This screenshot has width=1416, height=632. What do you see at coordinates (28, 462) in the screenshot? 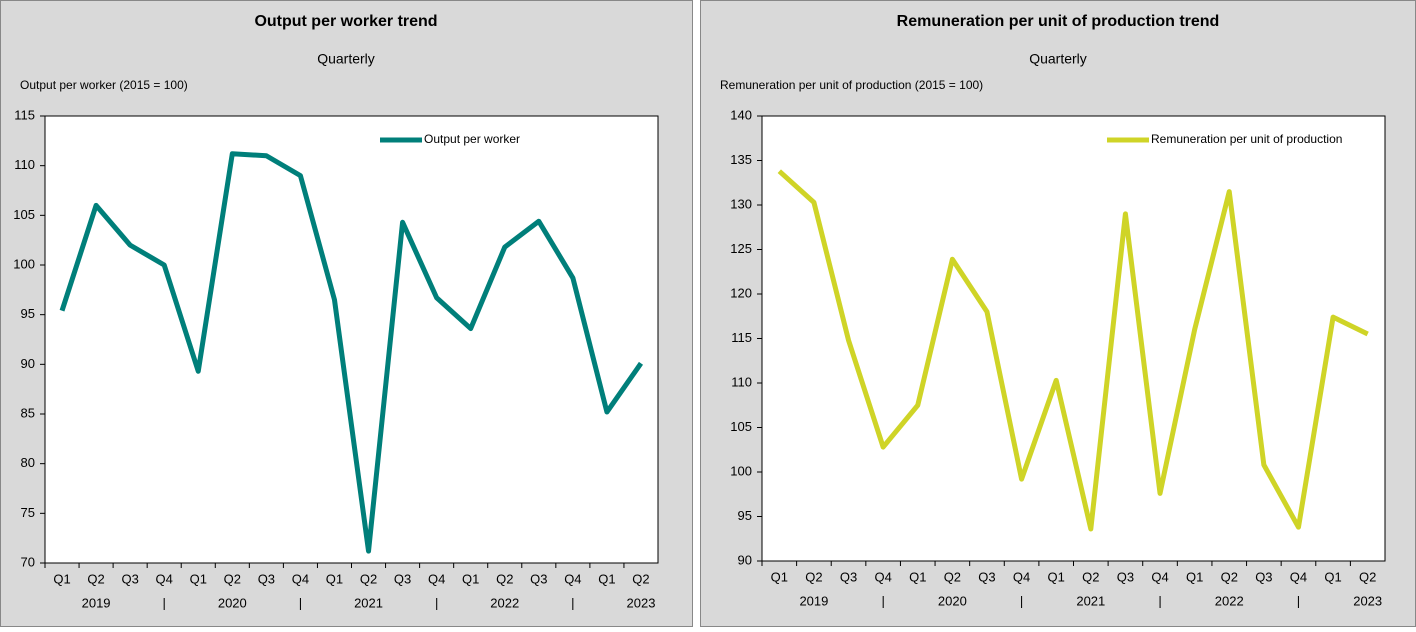
I see `y-tick-label: 80` at bounding box center [28, 462].